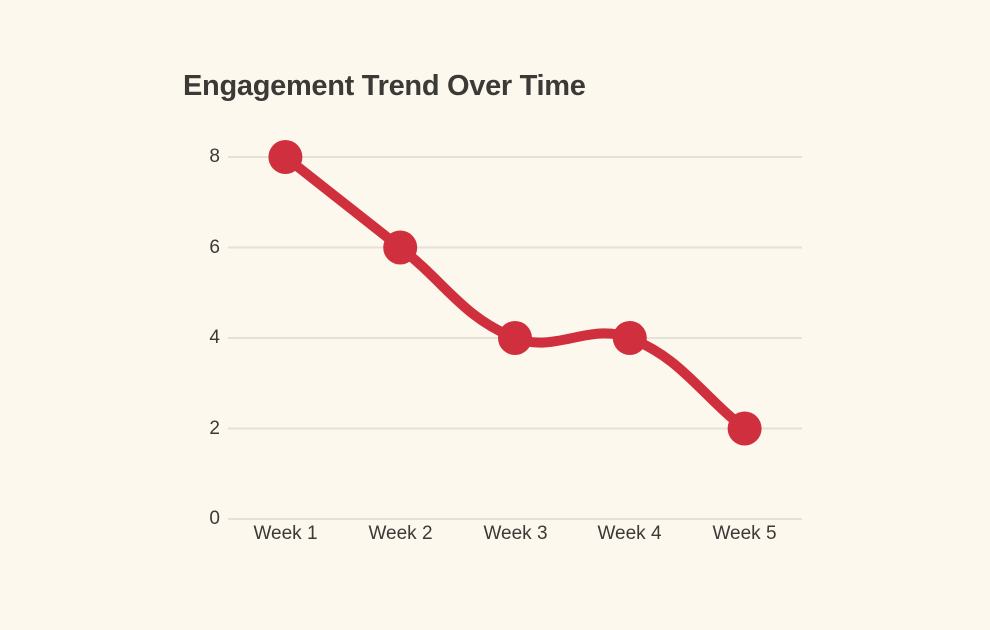 The image size is (990, 630). What do you see at coordinates (214, 518) in the screenshot?
I see `y-tick-label: 0` at bounding box center [214, 518].